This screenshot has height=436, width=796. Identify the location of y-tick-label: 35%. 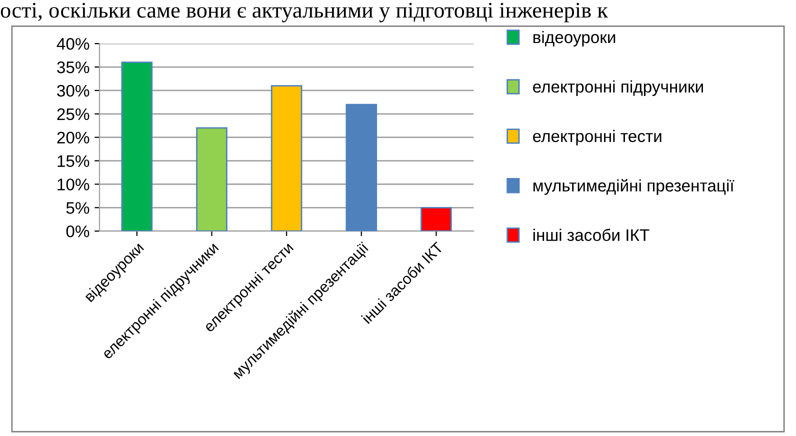
(73, 67).